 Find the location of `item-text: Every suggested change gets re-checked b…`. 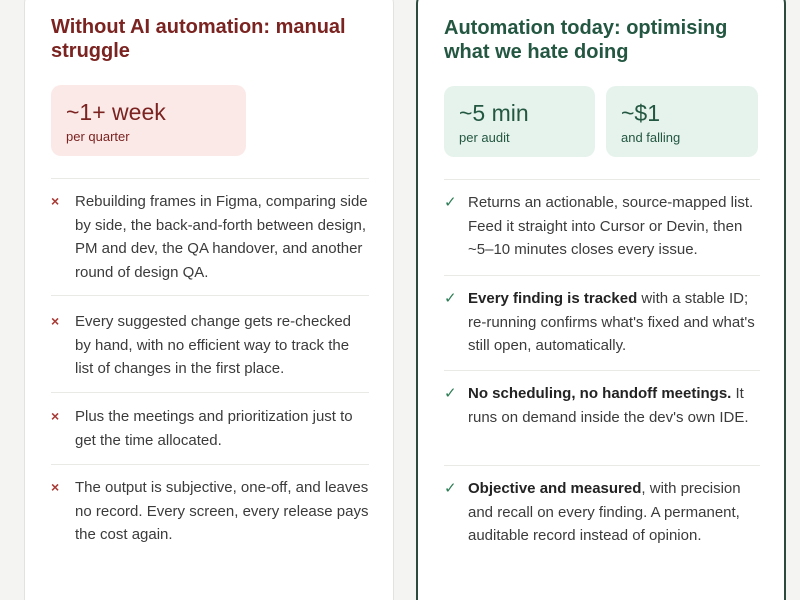

item-text: Every suggested change gets re-checked b… is located at coordinates (213, 345).